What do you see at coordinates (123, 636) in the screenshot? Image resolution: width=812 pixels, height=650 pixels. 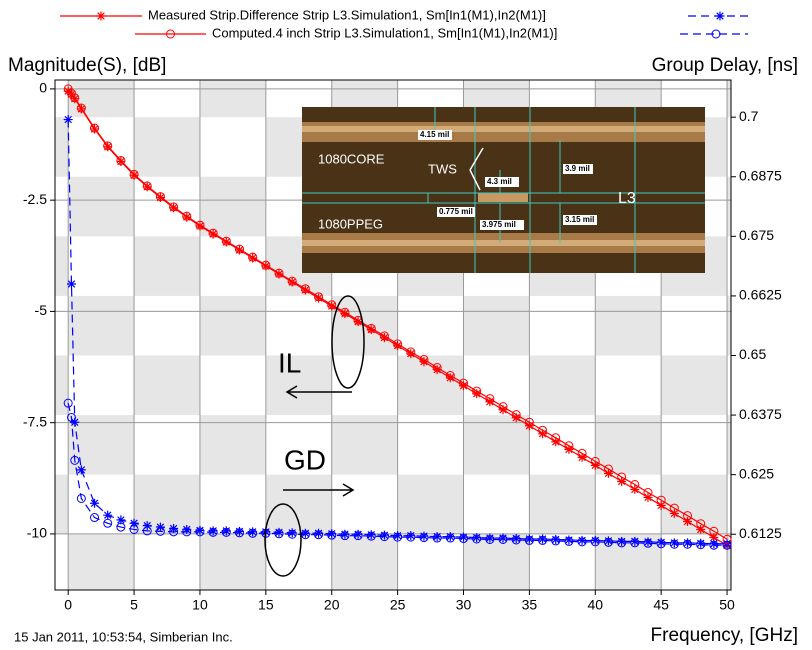 I see `footer: 15 Jan 2011, 10:53:54, Simberian Inc.` at bounding box center [123, 636].